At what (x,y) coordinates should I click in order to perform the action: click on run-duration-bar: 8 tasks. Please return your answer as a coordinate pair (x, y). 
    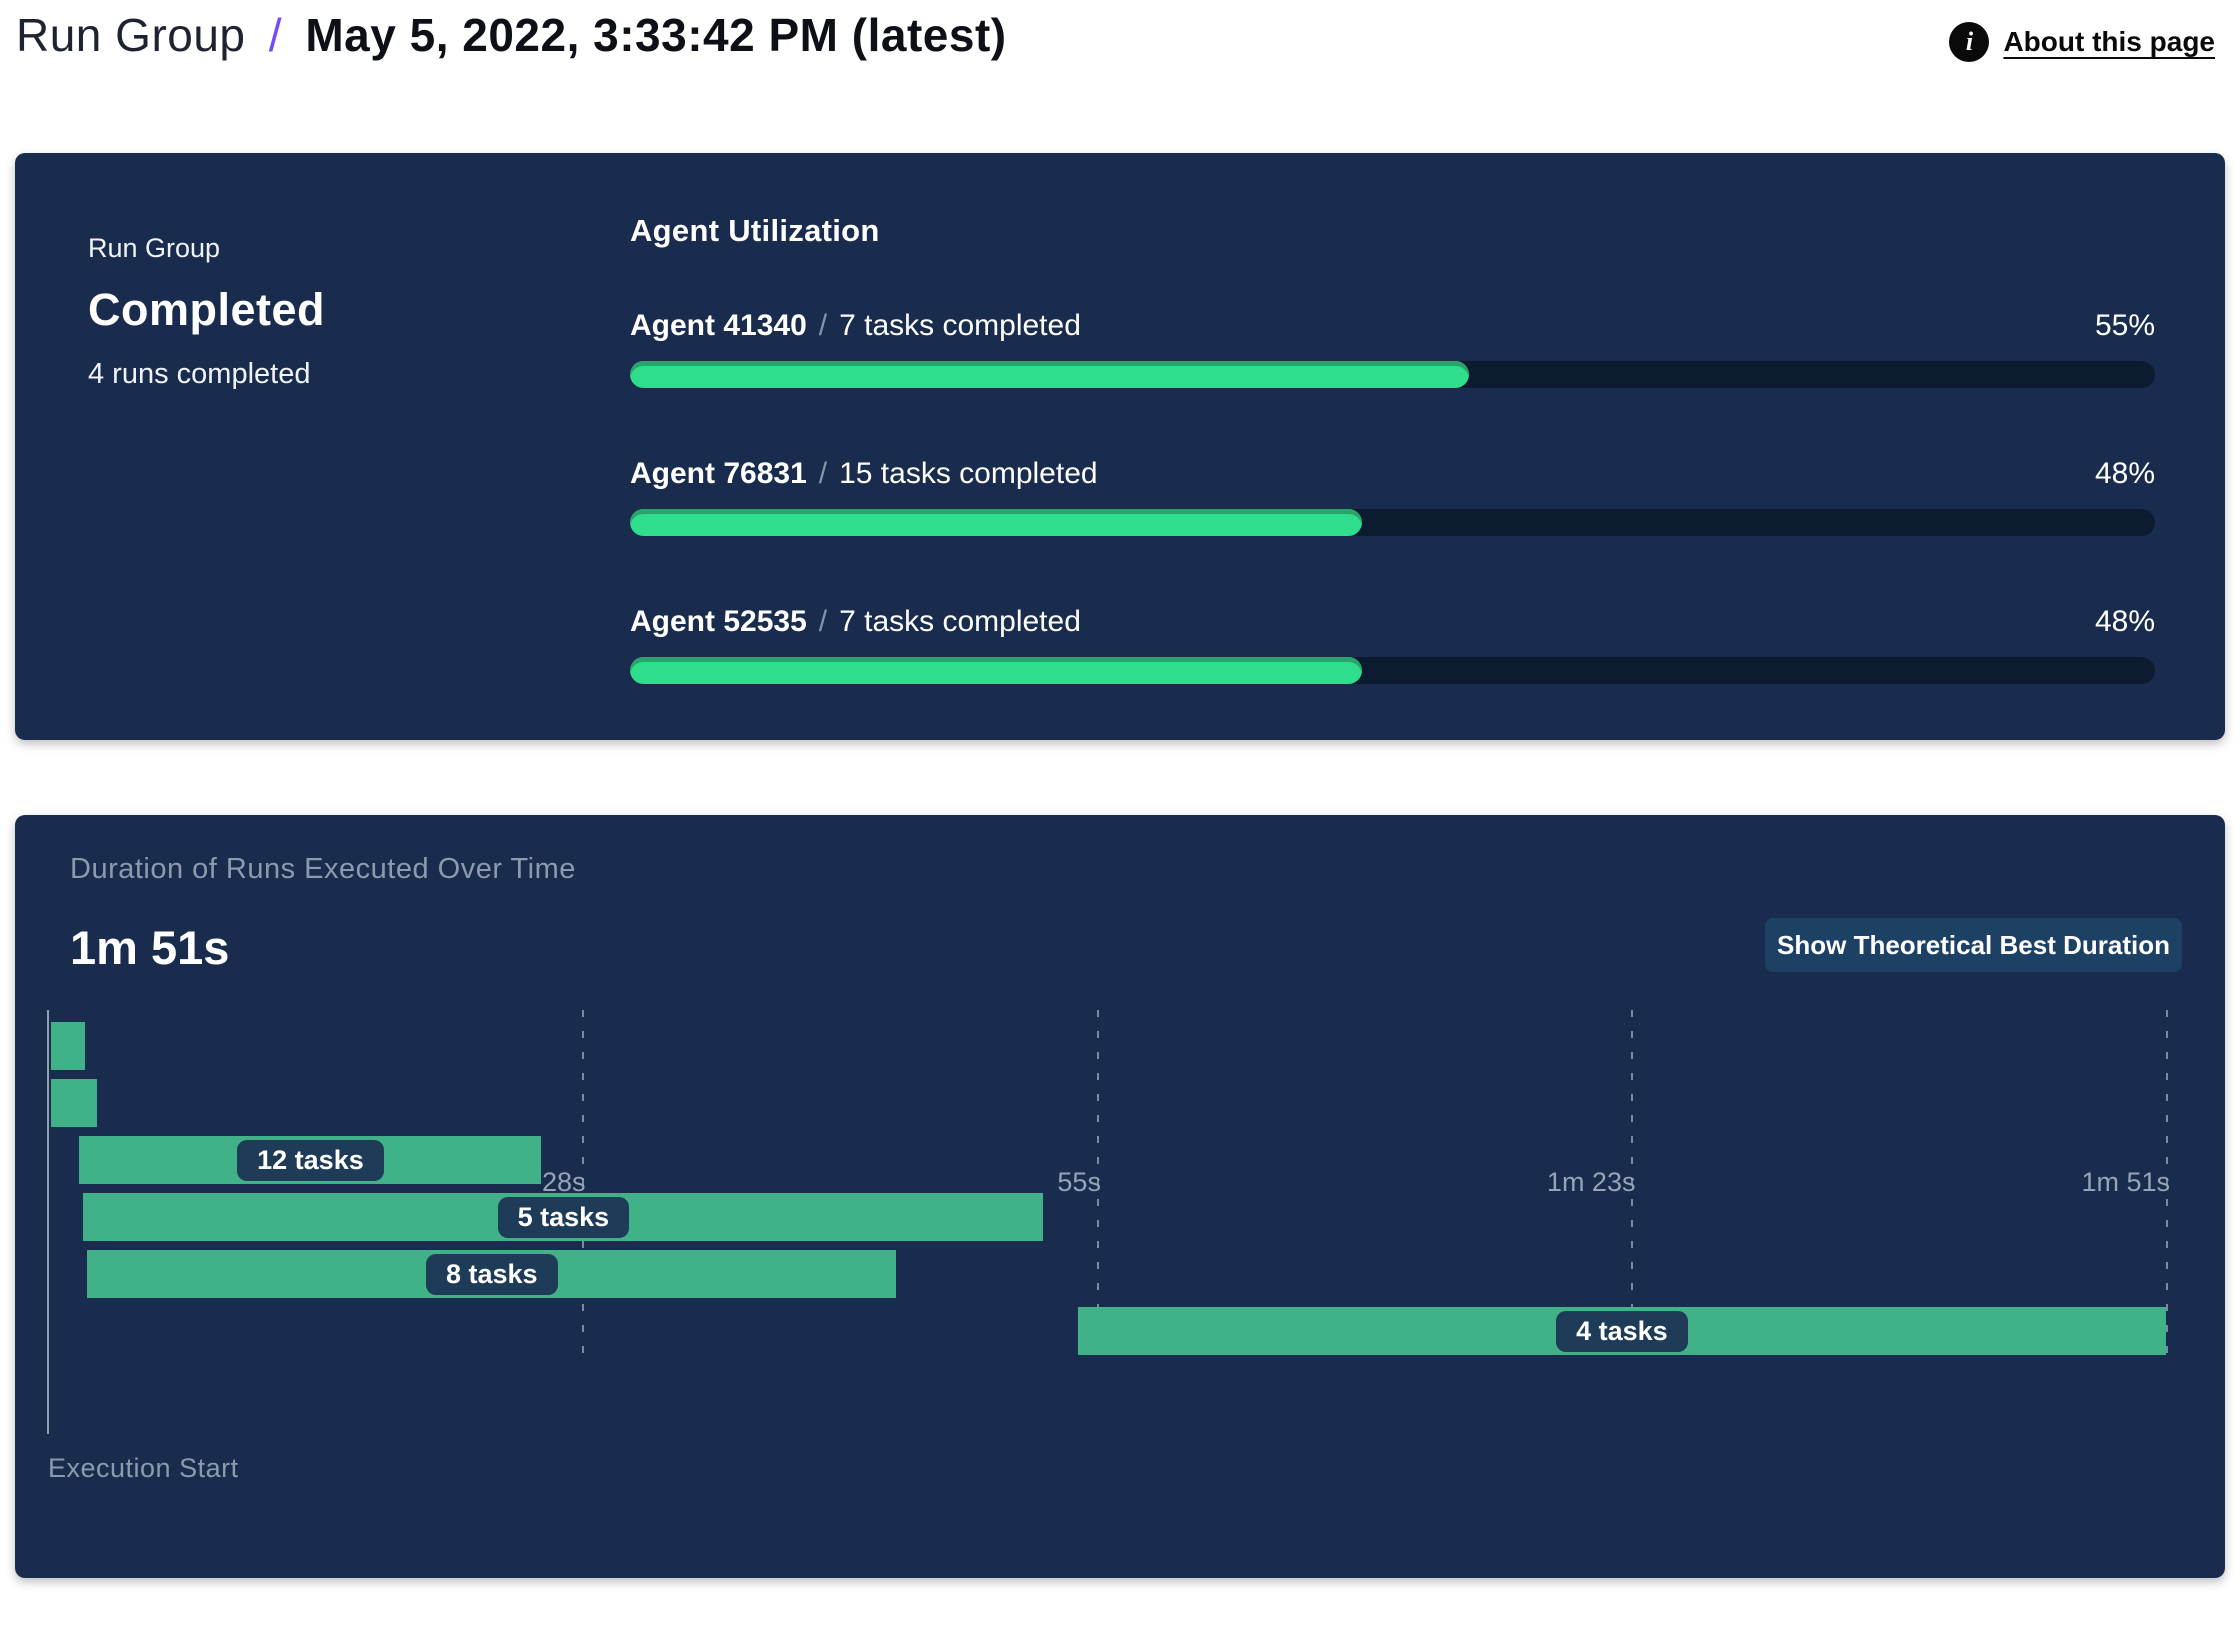
    Looking at the image, I should click on (492, 1274).